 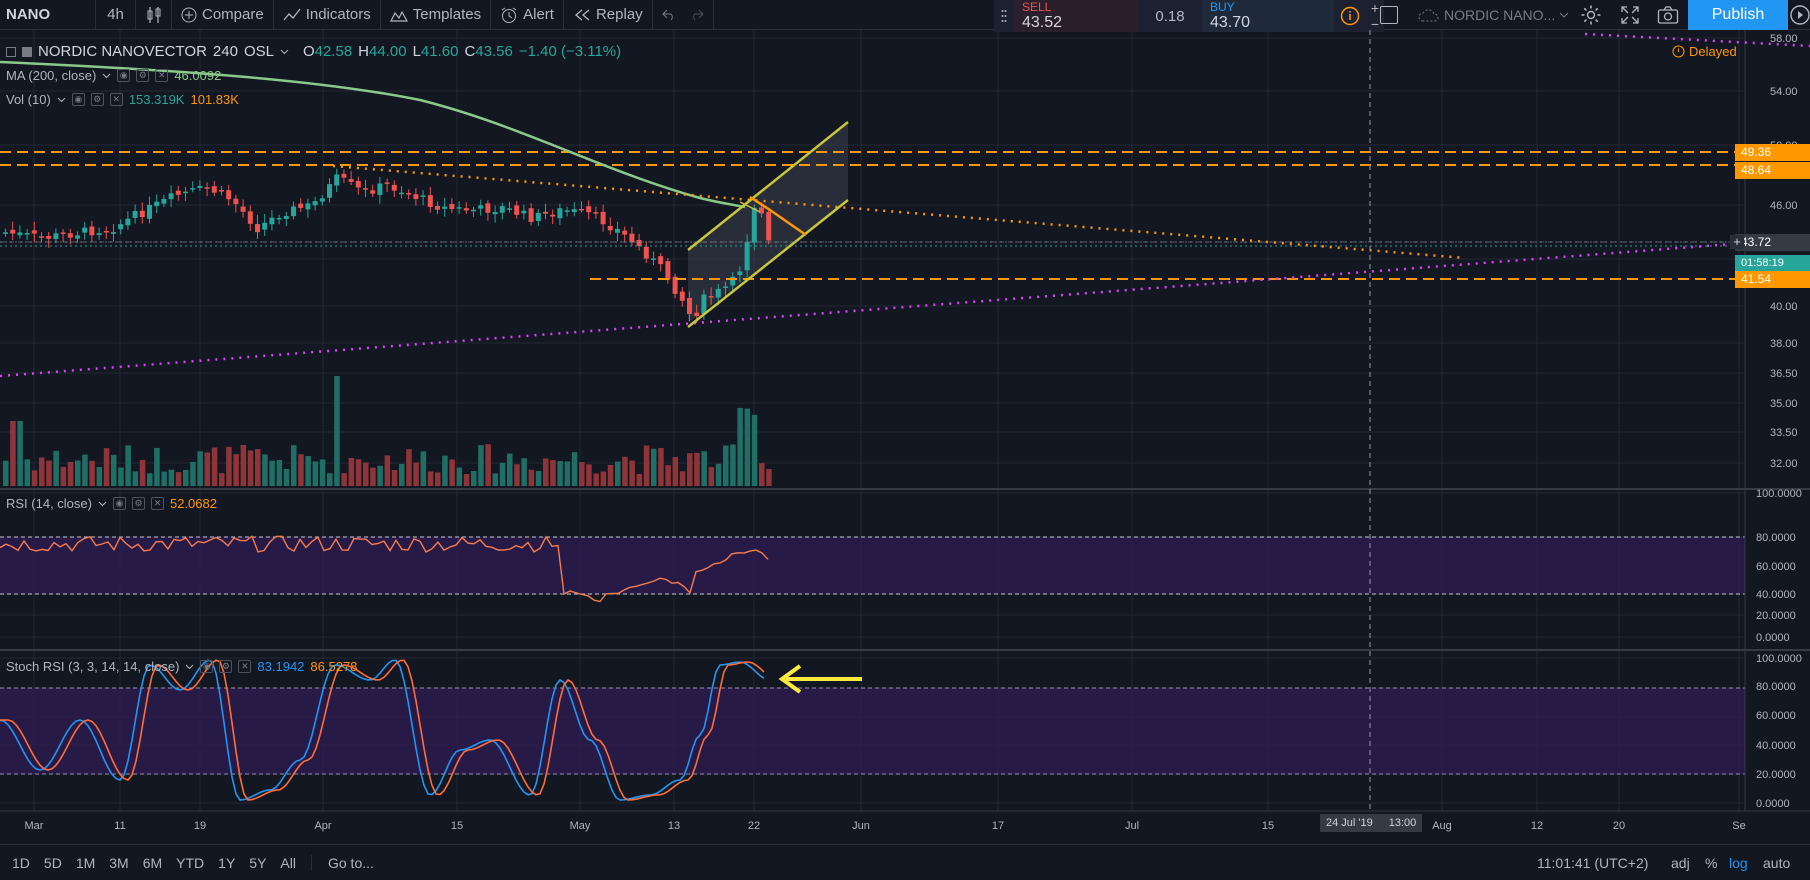 What do you see at coordinates (1738, 862) in the screenshot?
I see `log-toggle: log` at bounding box center [1738, 862].